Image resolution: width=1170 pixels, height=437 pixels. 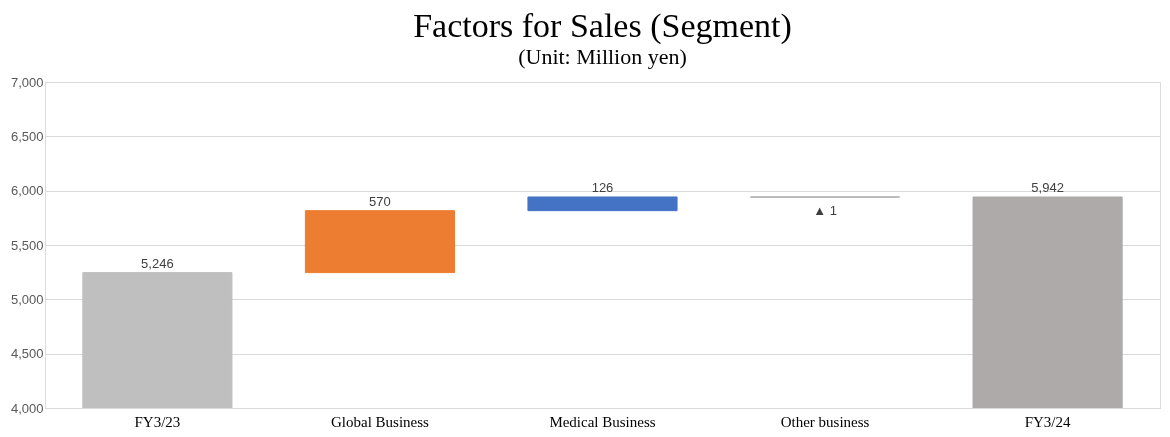 I want to click on y-tick-label: 6,500, so click(x=27, y=136).